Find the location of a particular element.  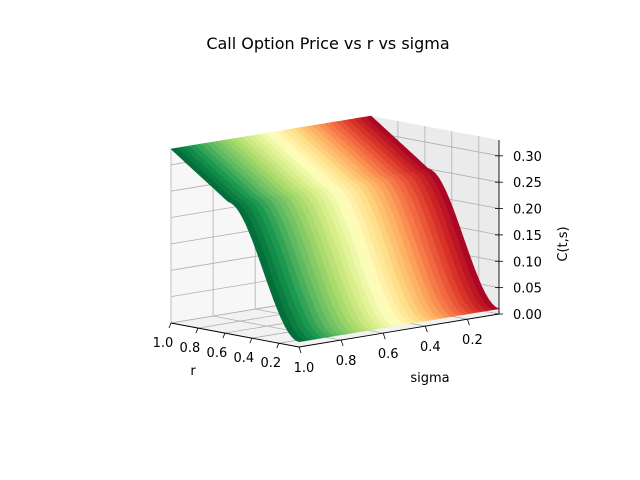

y-tick-label: 0.2 is located at coordinates (472, 340).